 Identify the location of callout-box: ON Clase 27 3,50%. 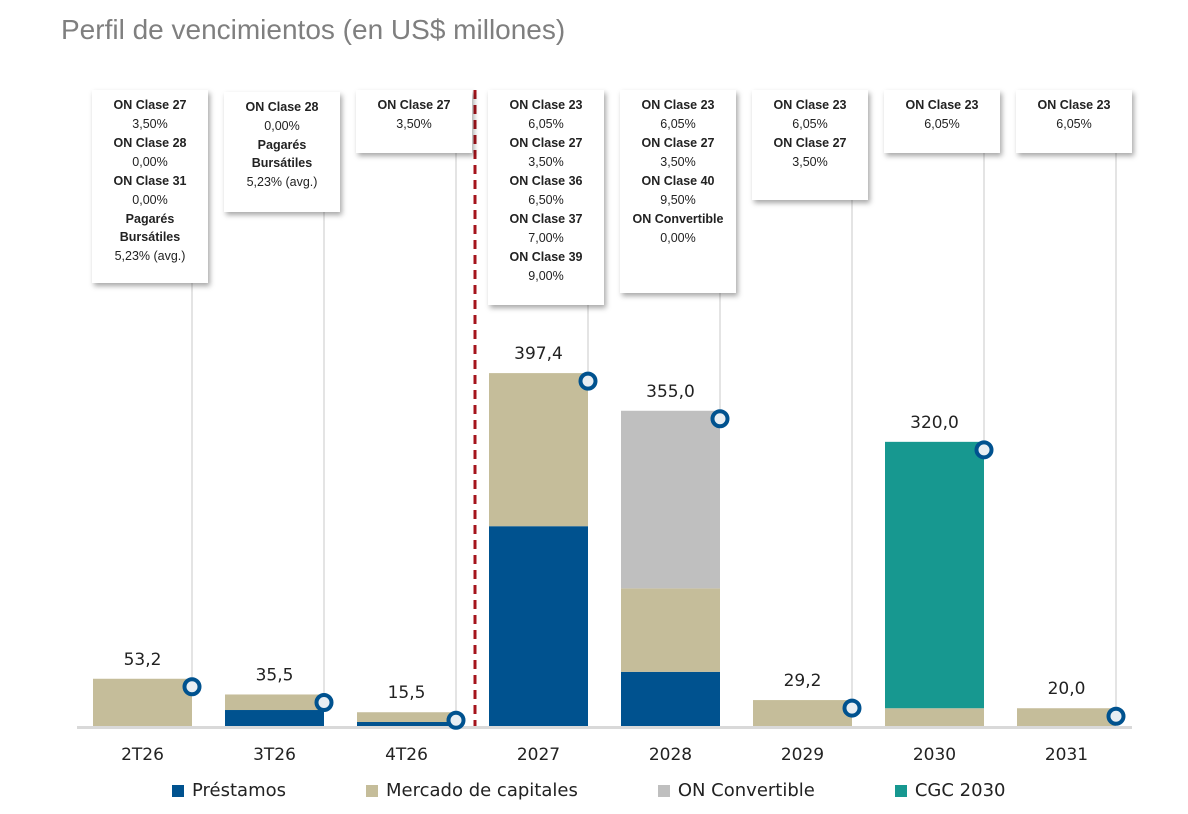
(414, 121).